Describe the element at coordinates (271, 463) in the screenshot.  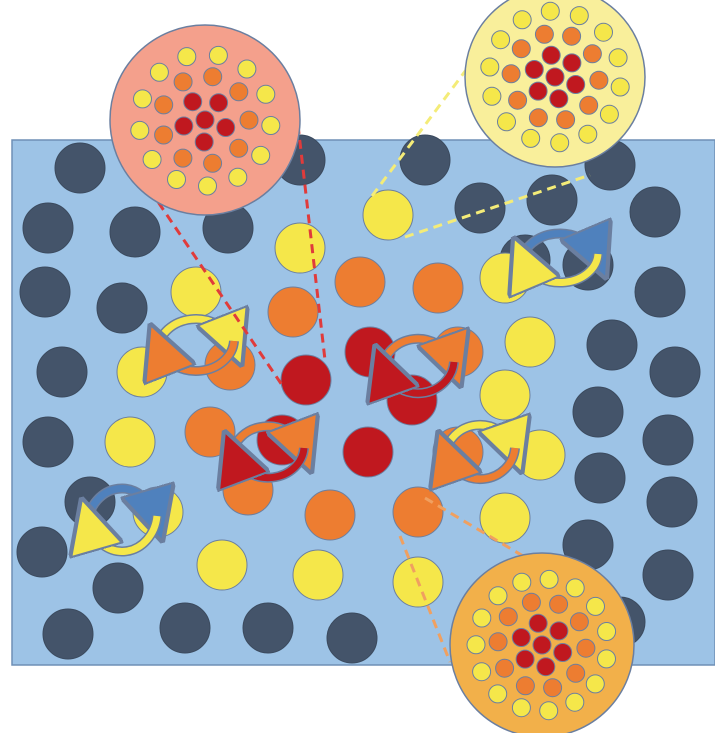
I see `red-arrow` at that location.